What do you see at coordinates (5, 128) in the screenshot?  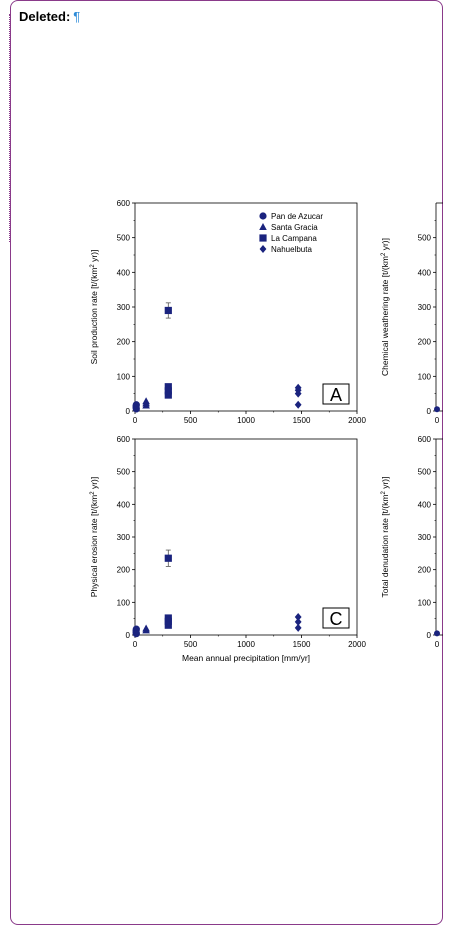 I see `comment-connector-line` at bounding box center [5, 128].